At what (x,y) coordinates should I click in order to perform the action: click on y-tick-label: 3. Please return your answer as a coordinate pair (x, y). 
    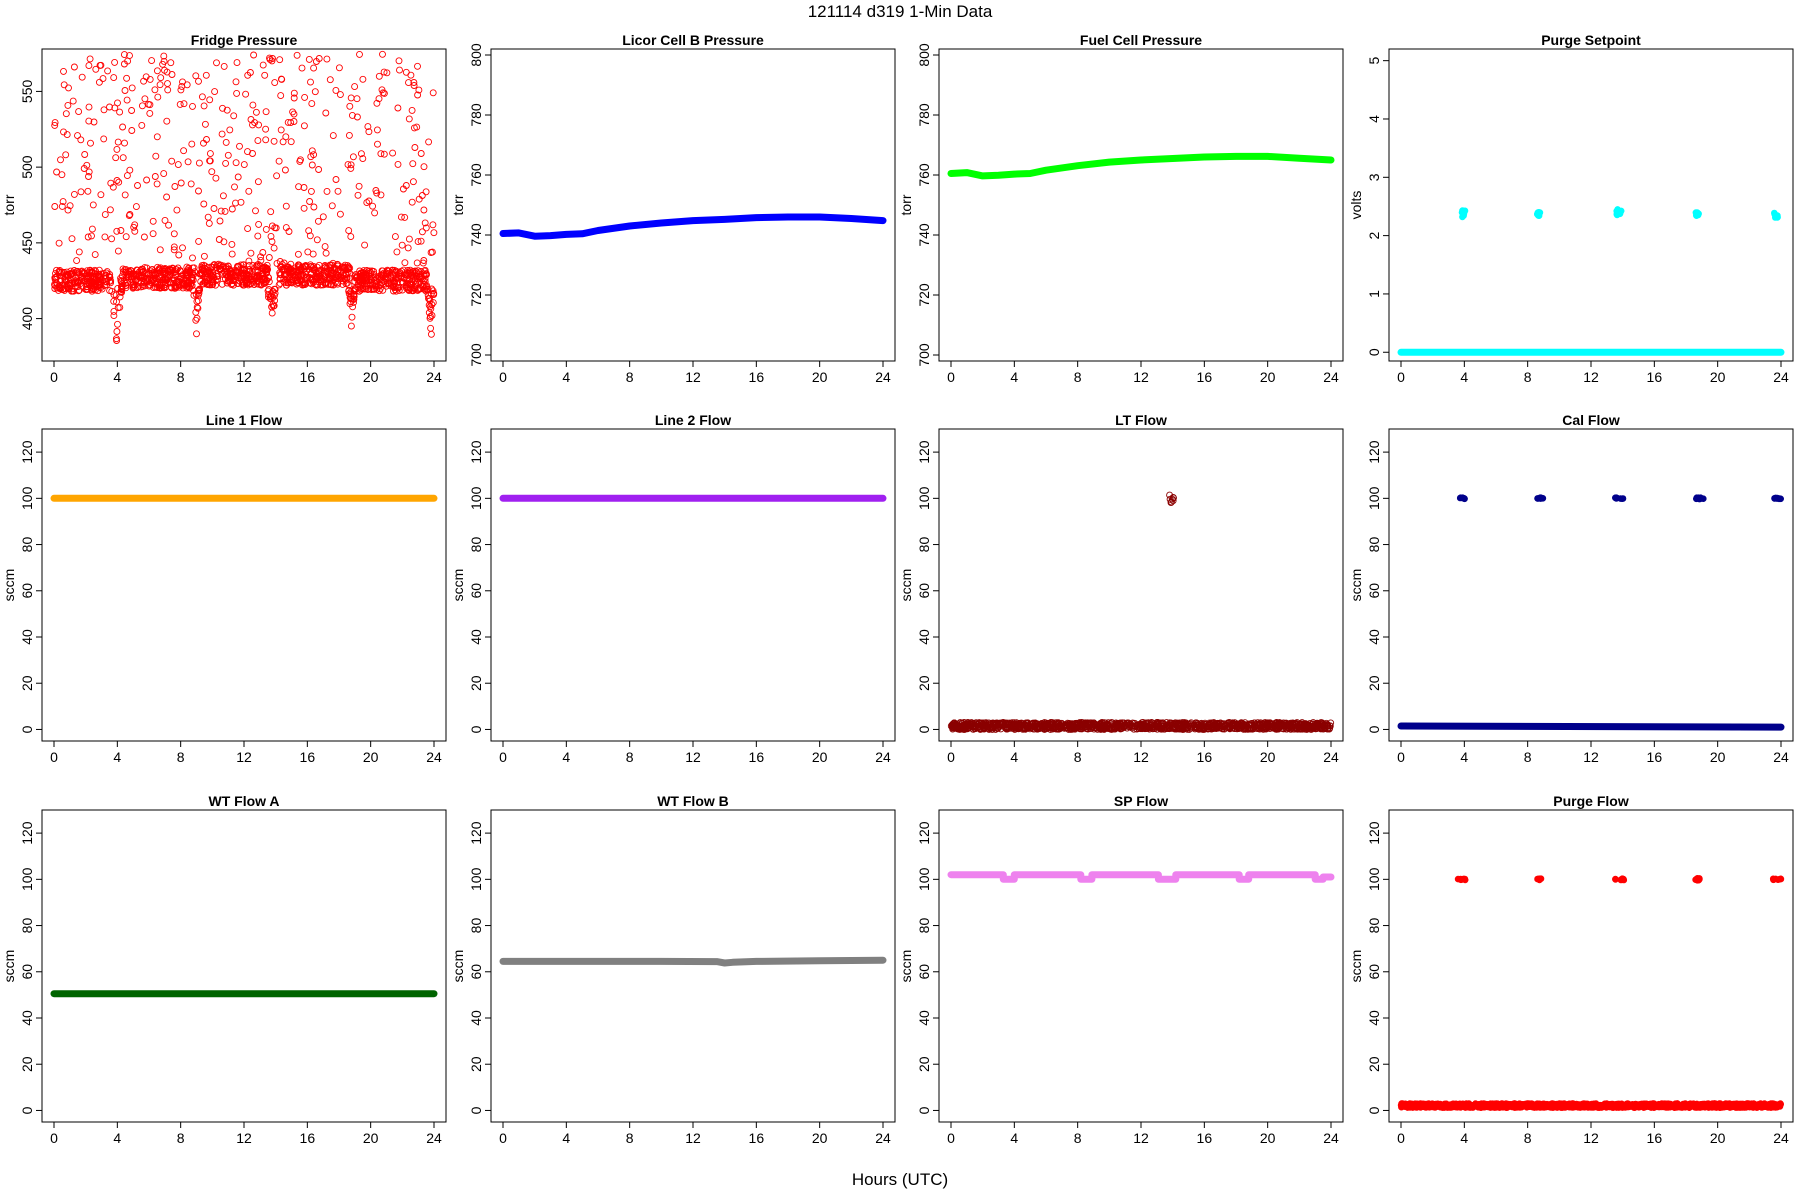
    Looking at the image, I should click on (1374, 177).